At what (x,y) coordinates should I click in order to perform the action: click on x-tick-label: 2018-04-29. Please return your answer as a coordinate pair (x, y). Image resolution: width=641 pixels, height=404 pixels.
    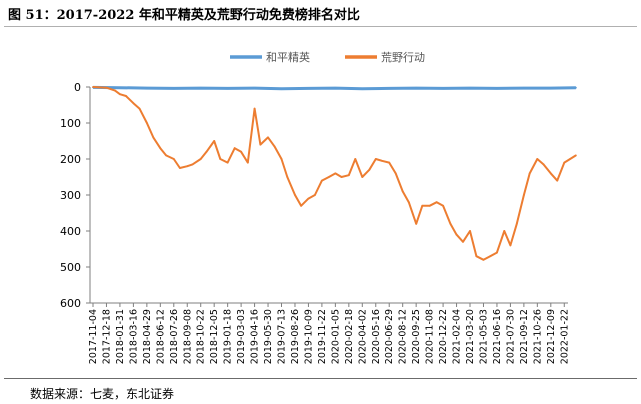
    Looking at the image, I should click on (147, 336).